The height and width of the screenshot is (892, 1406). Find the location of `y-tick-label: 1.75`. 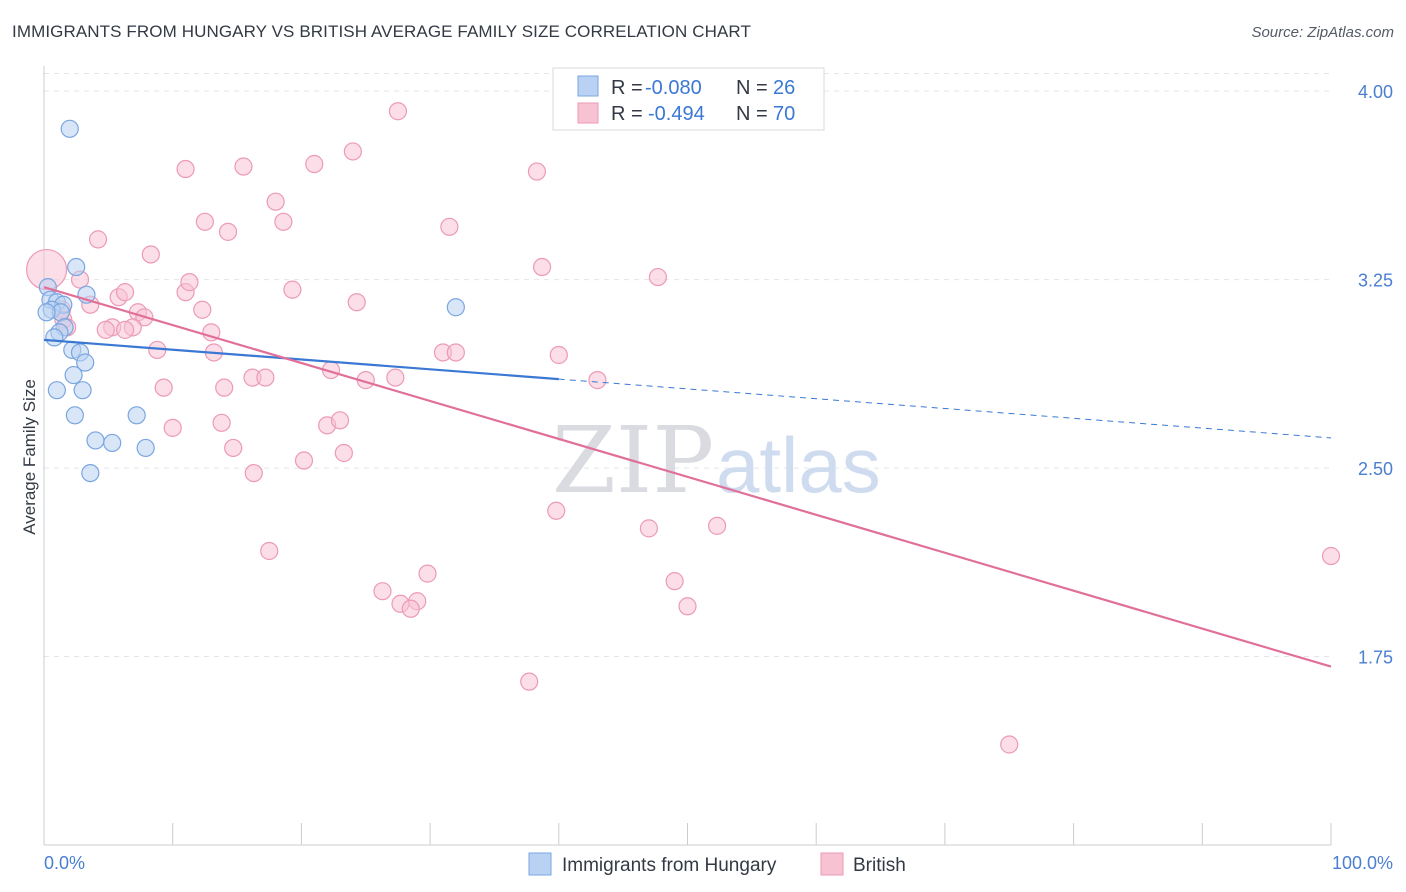

y-tick-label: 1.75 is located at coordinates (1375, 658).